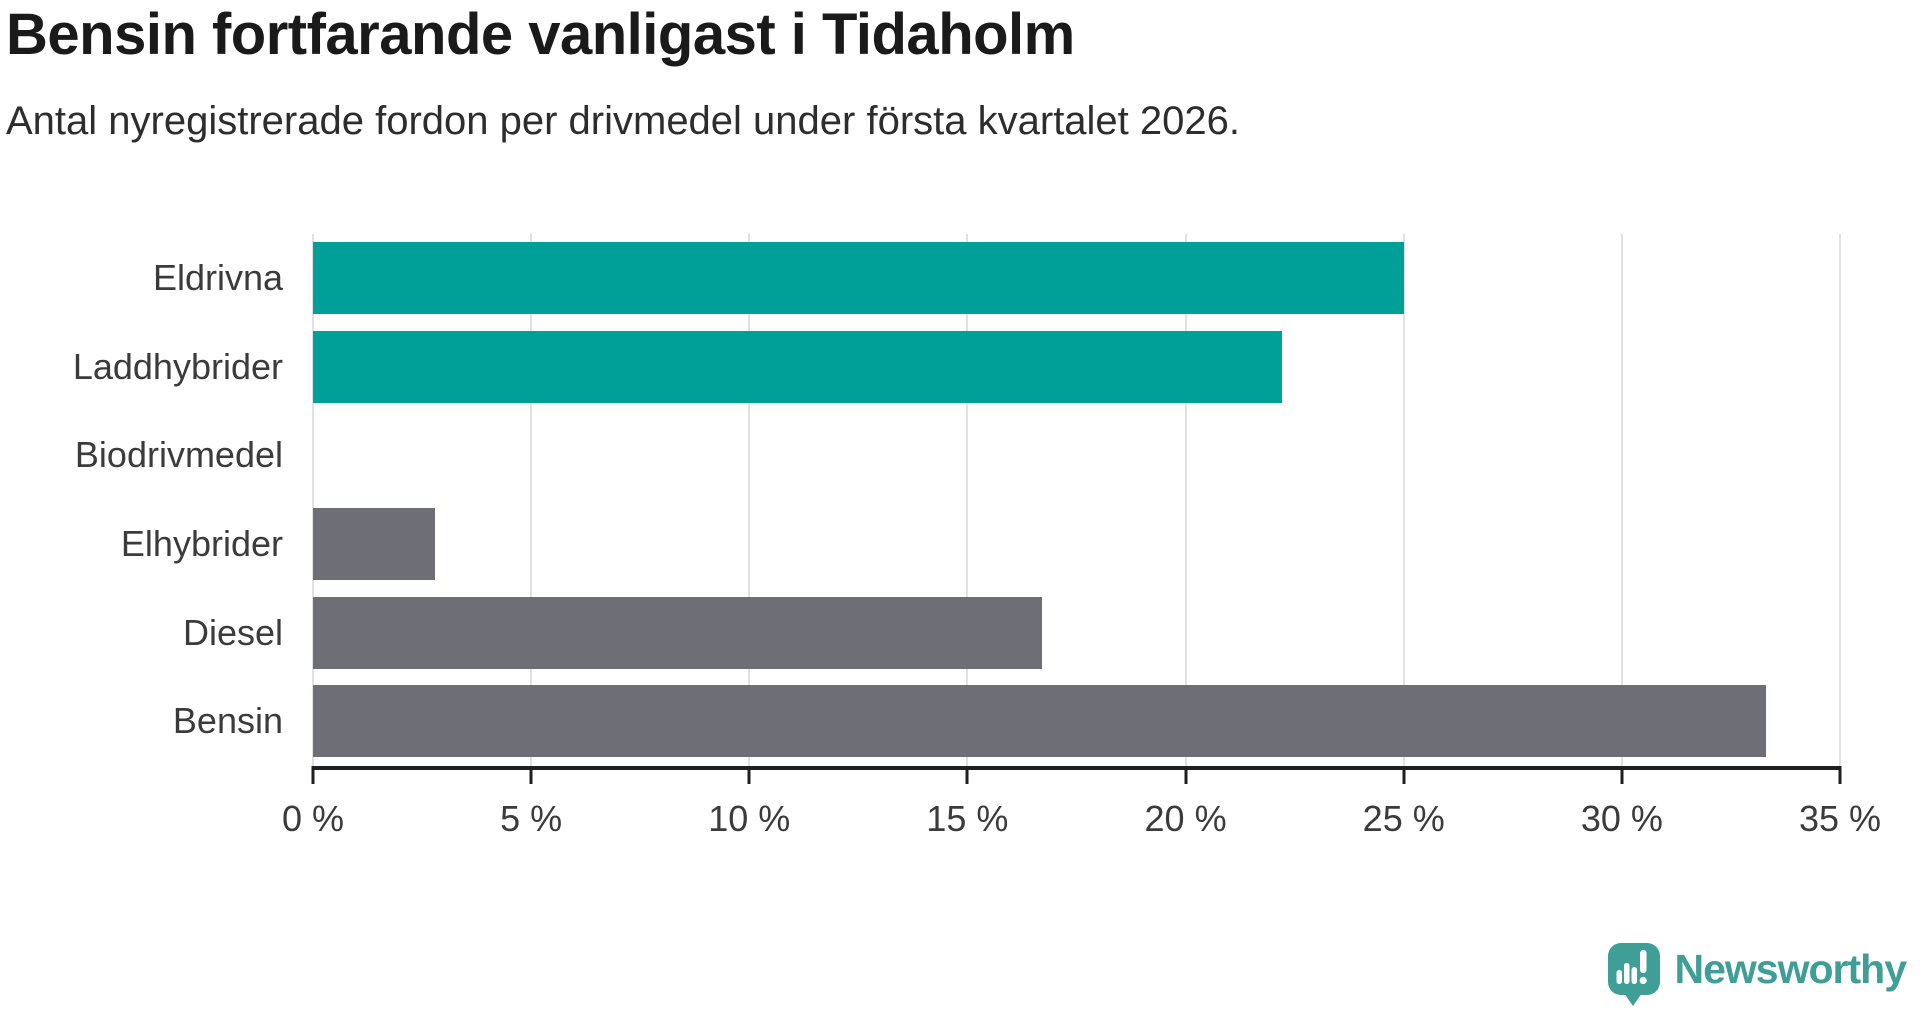 The image size is (1920, 1010). I want to click on axis-tick-label: 25 %, so click(1403, 818).